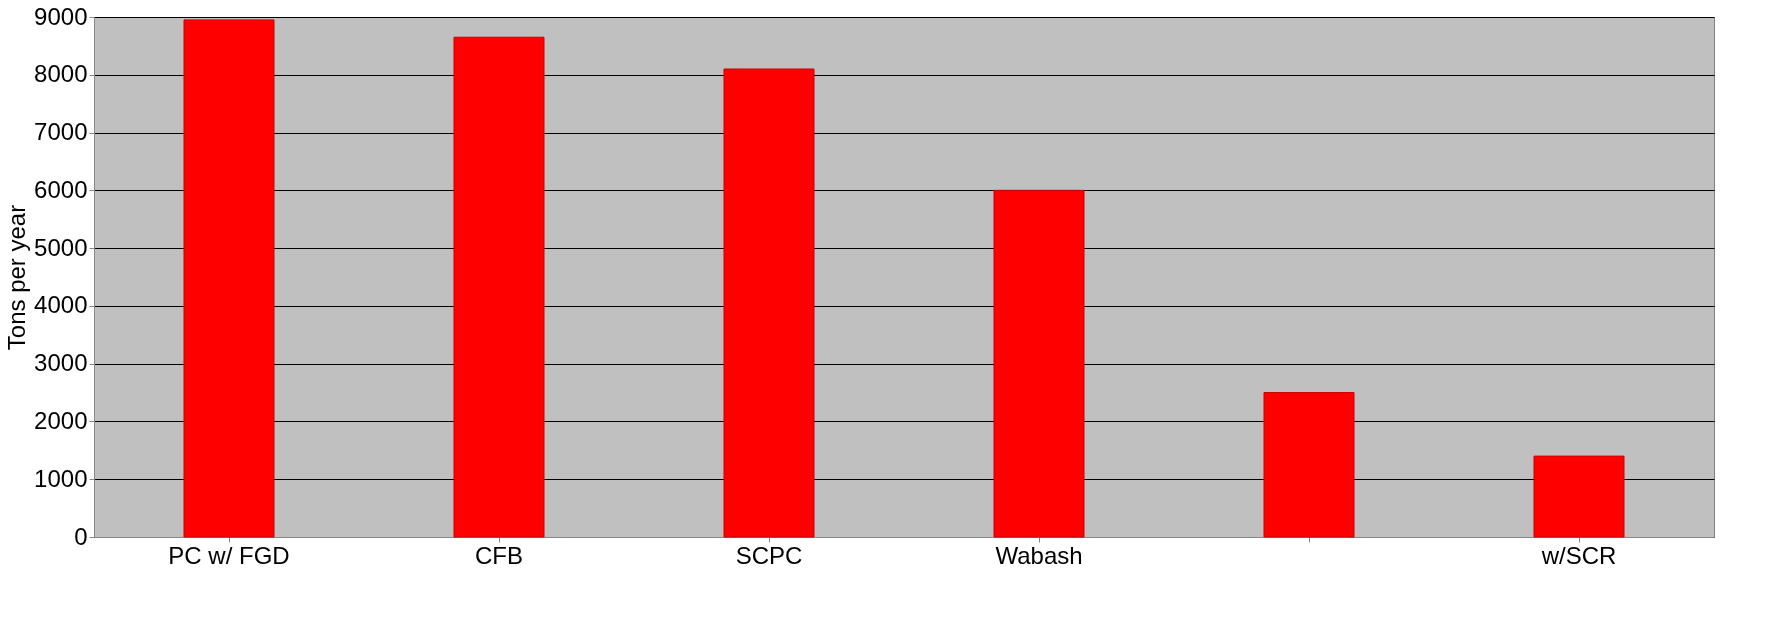  I want to click on x-tick-label: CFB, so click(499, 555).